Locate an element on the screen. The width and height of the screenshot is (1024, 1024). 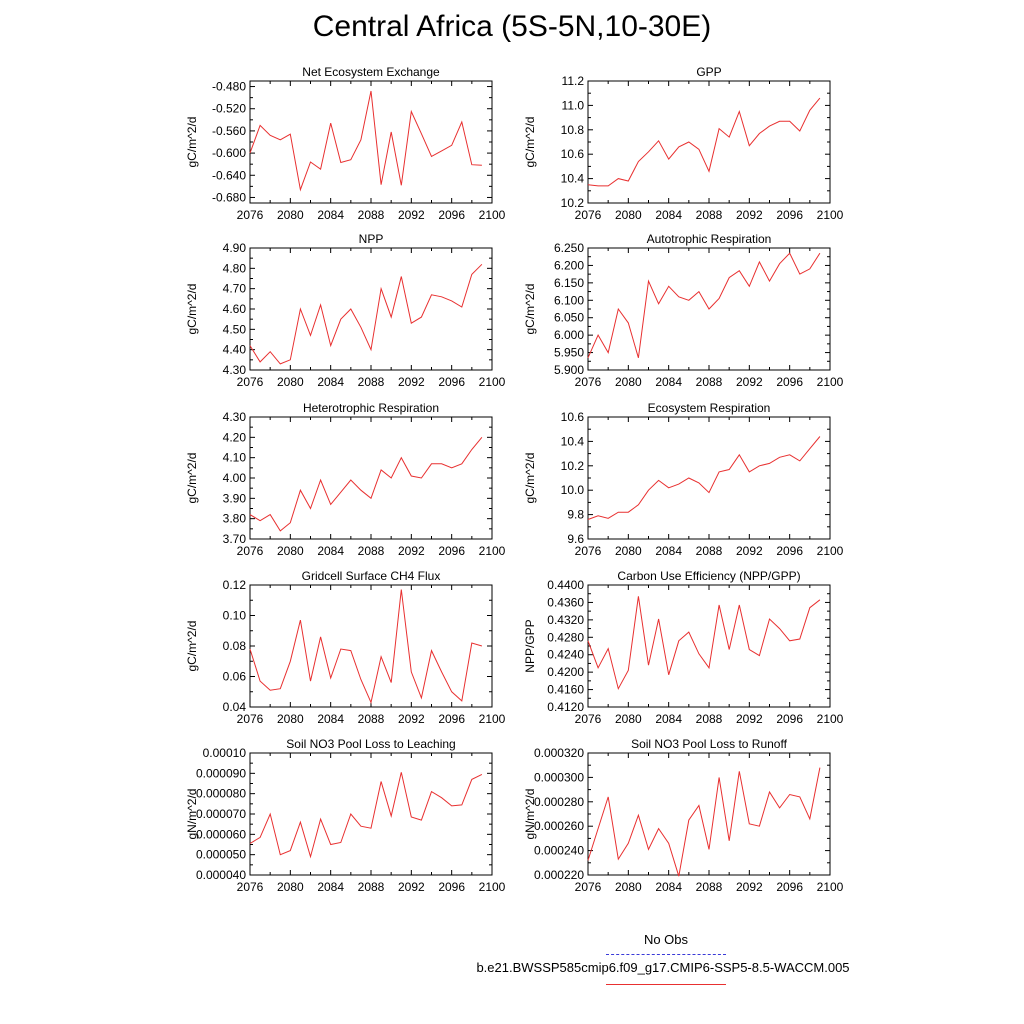
y-tick-label: 10.8 is located at coordinates (573, 130).